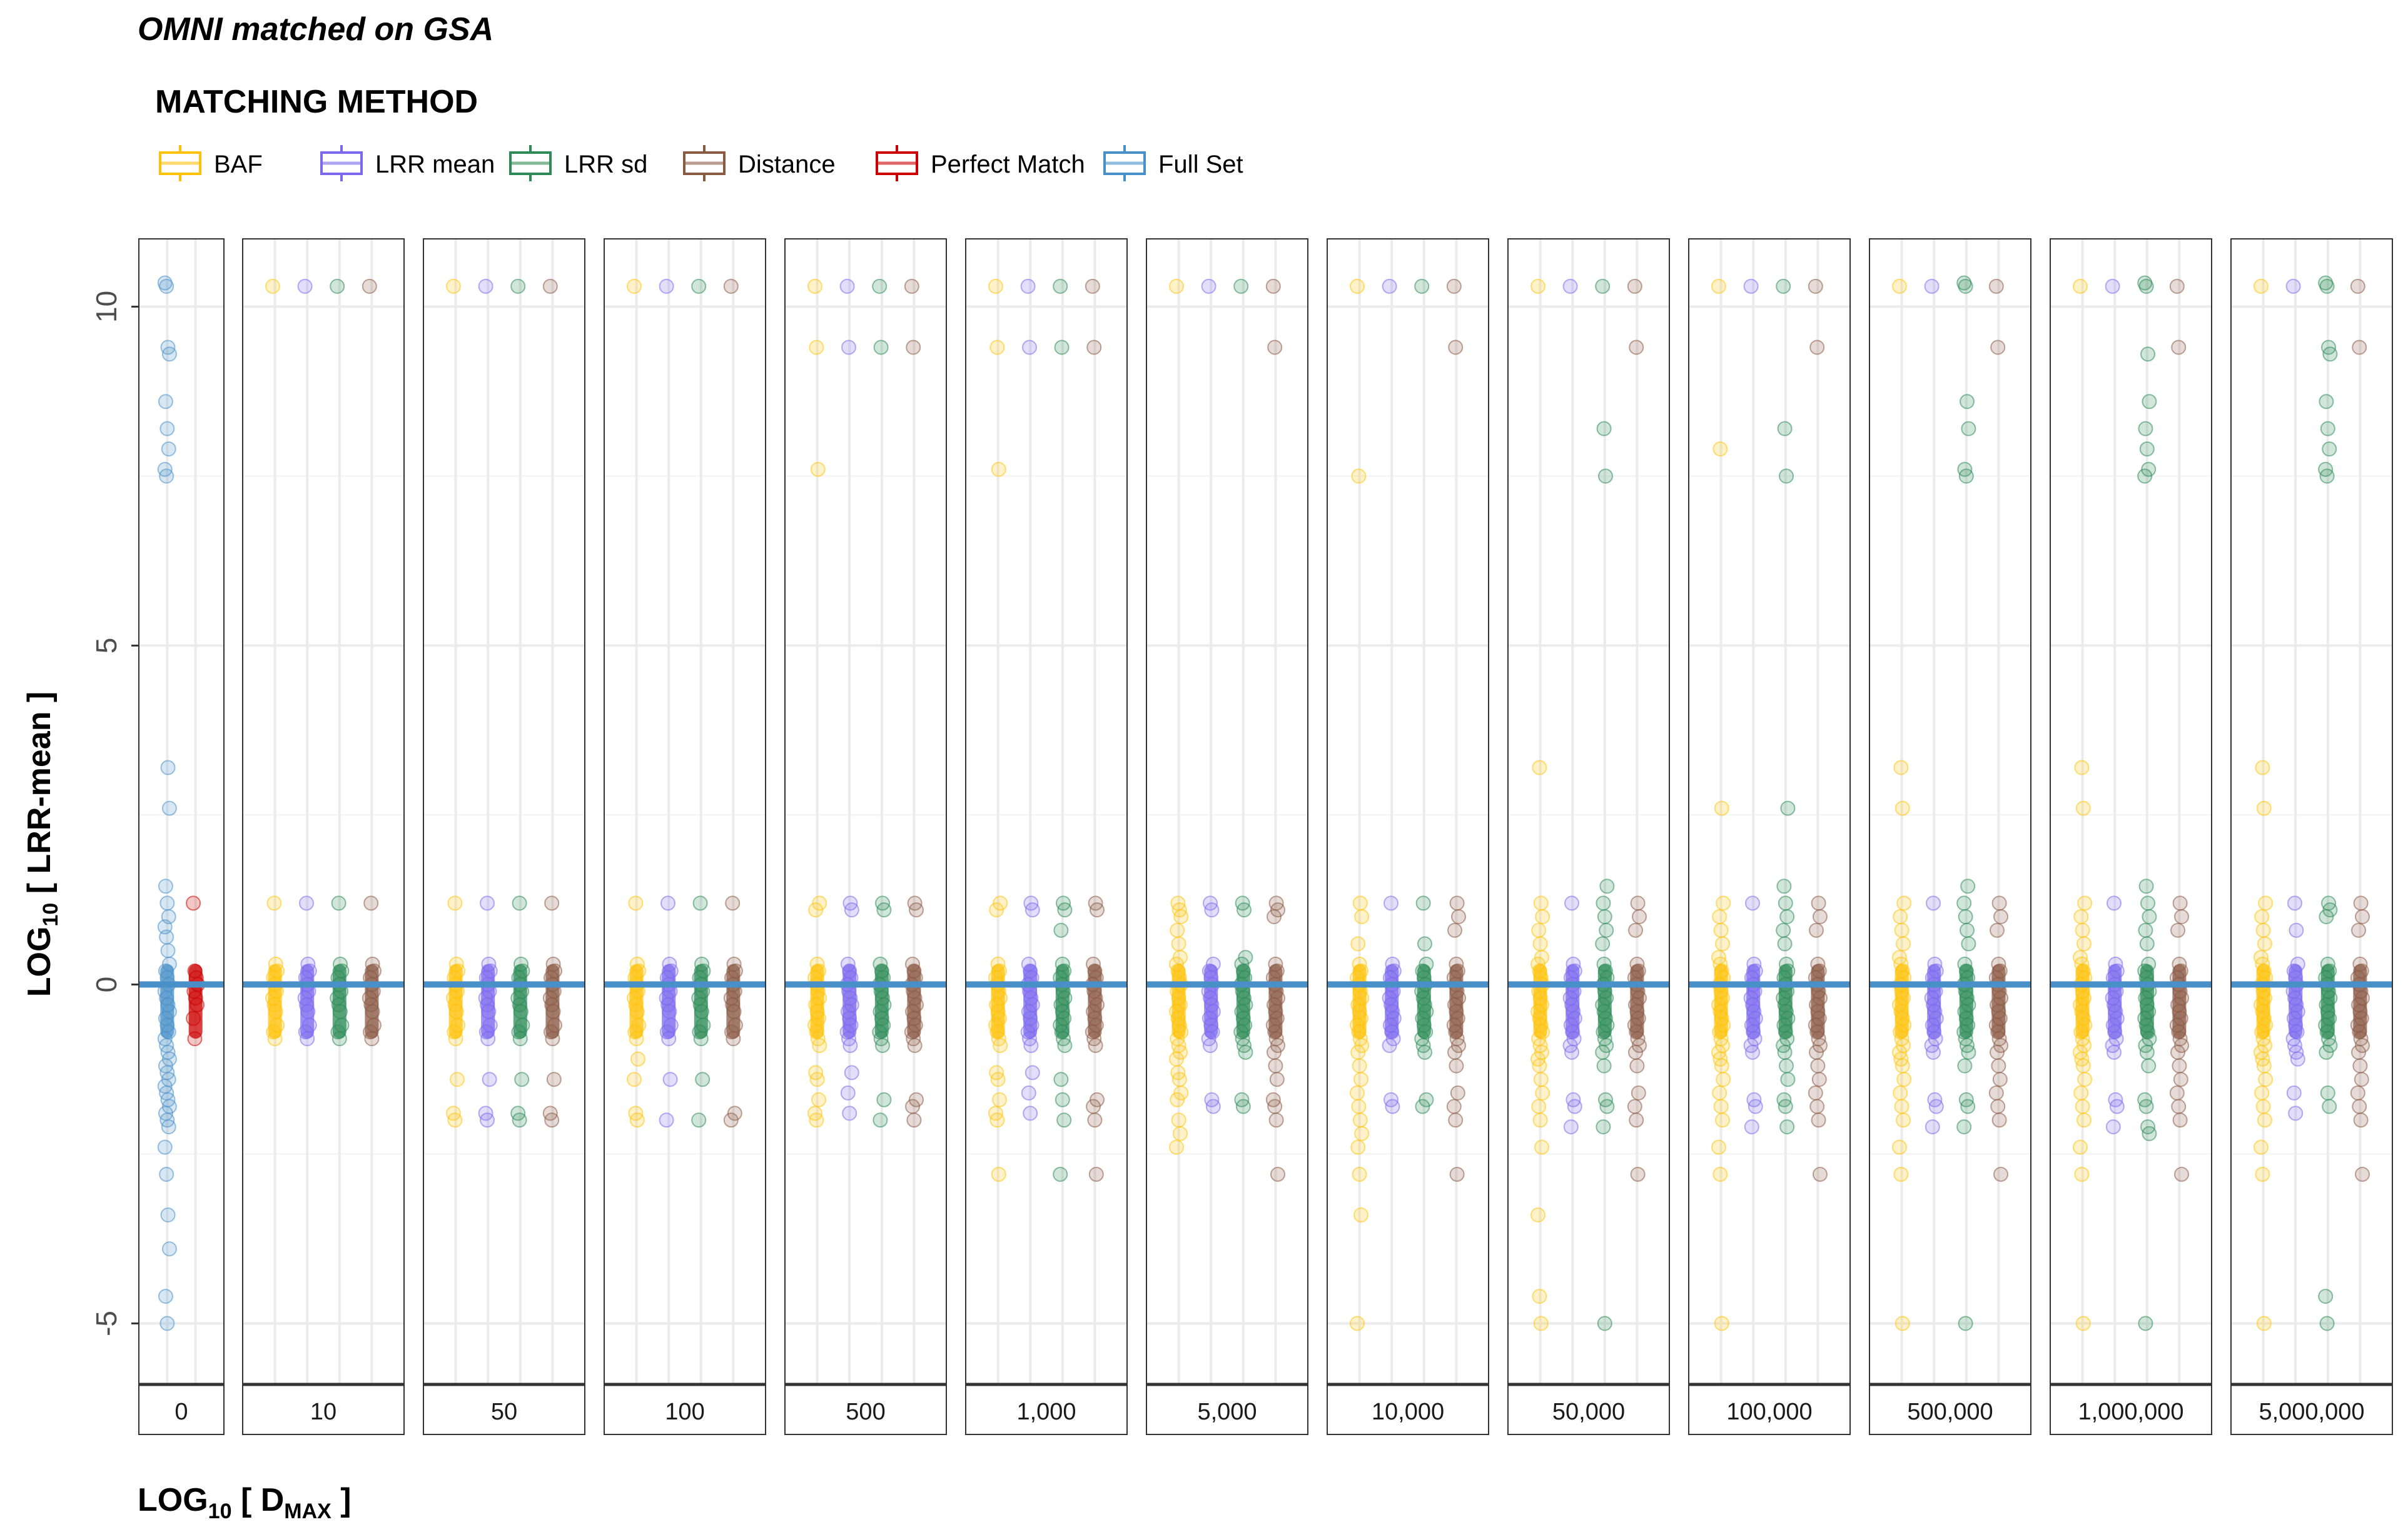 The height and width of the screenshot is (1532, 2408). I want to click on panel: 50,000, so click(1589, 836).